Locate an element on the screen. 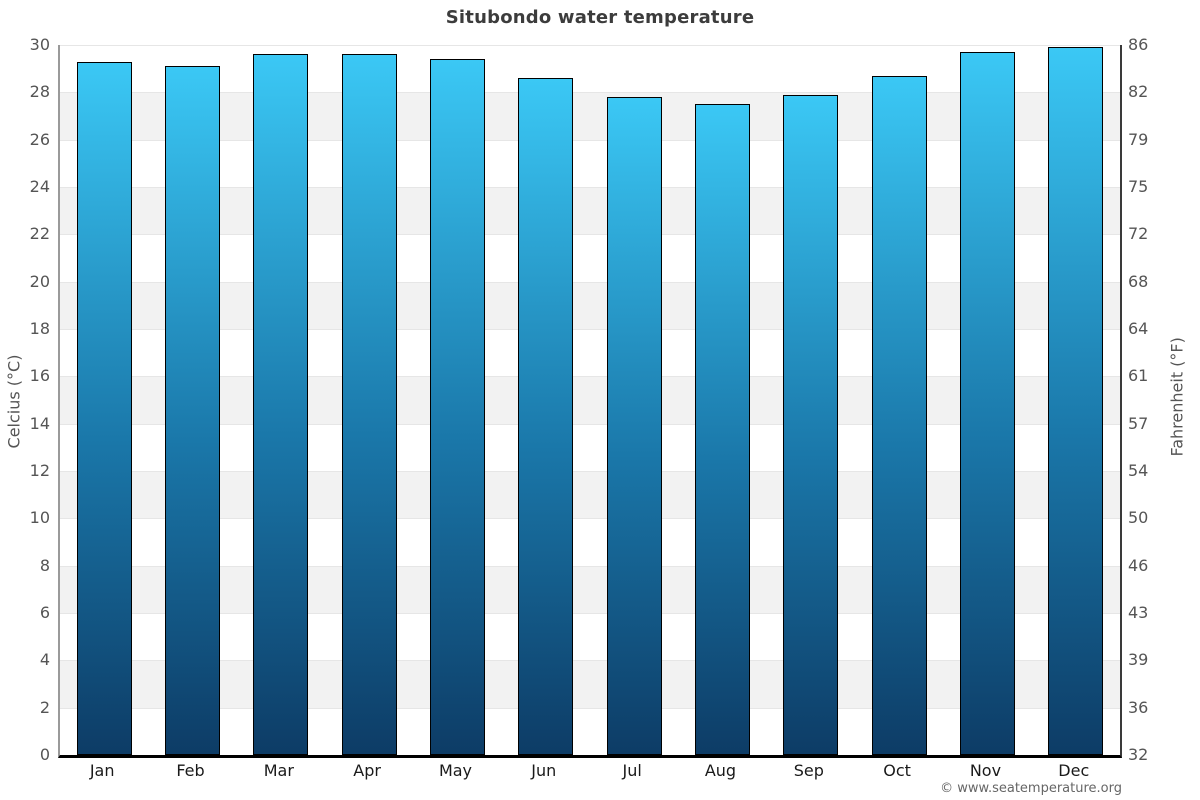 The width and height of the screenshot is (1200, 800). fahrenheit-tick-50: 50 is located at coordinates (1138, 518).